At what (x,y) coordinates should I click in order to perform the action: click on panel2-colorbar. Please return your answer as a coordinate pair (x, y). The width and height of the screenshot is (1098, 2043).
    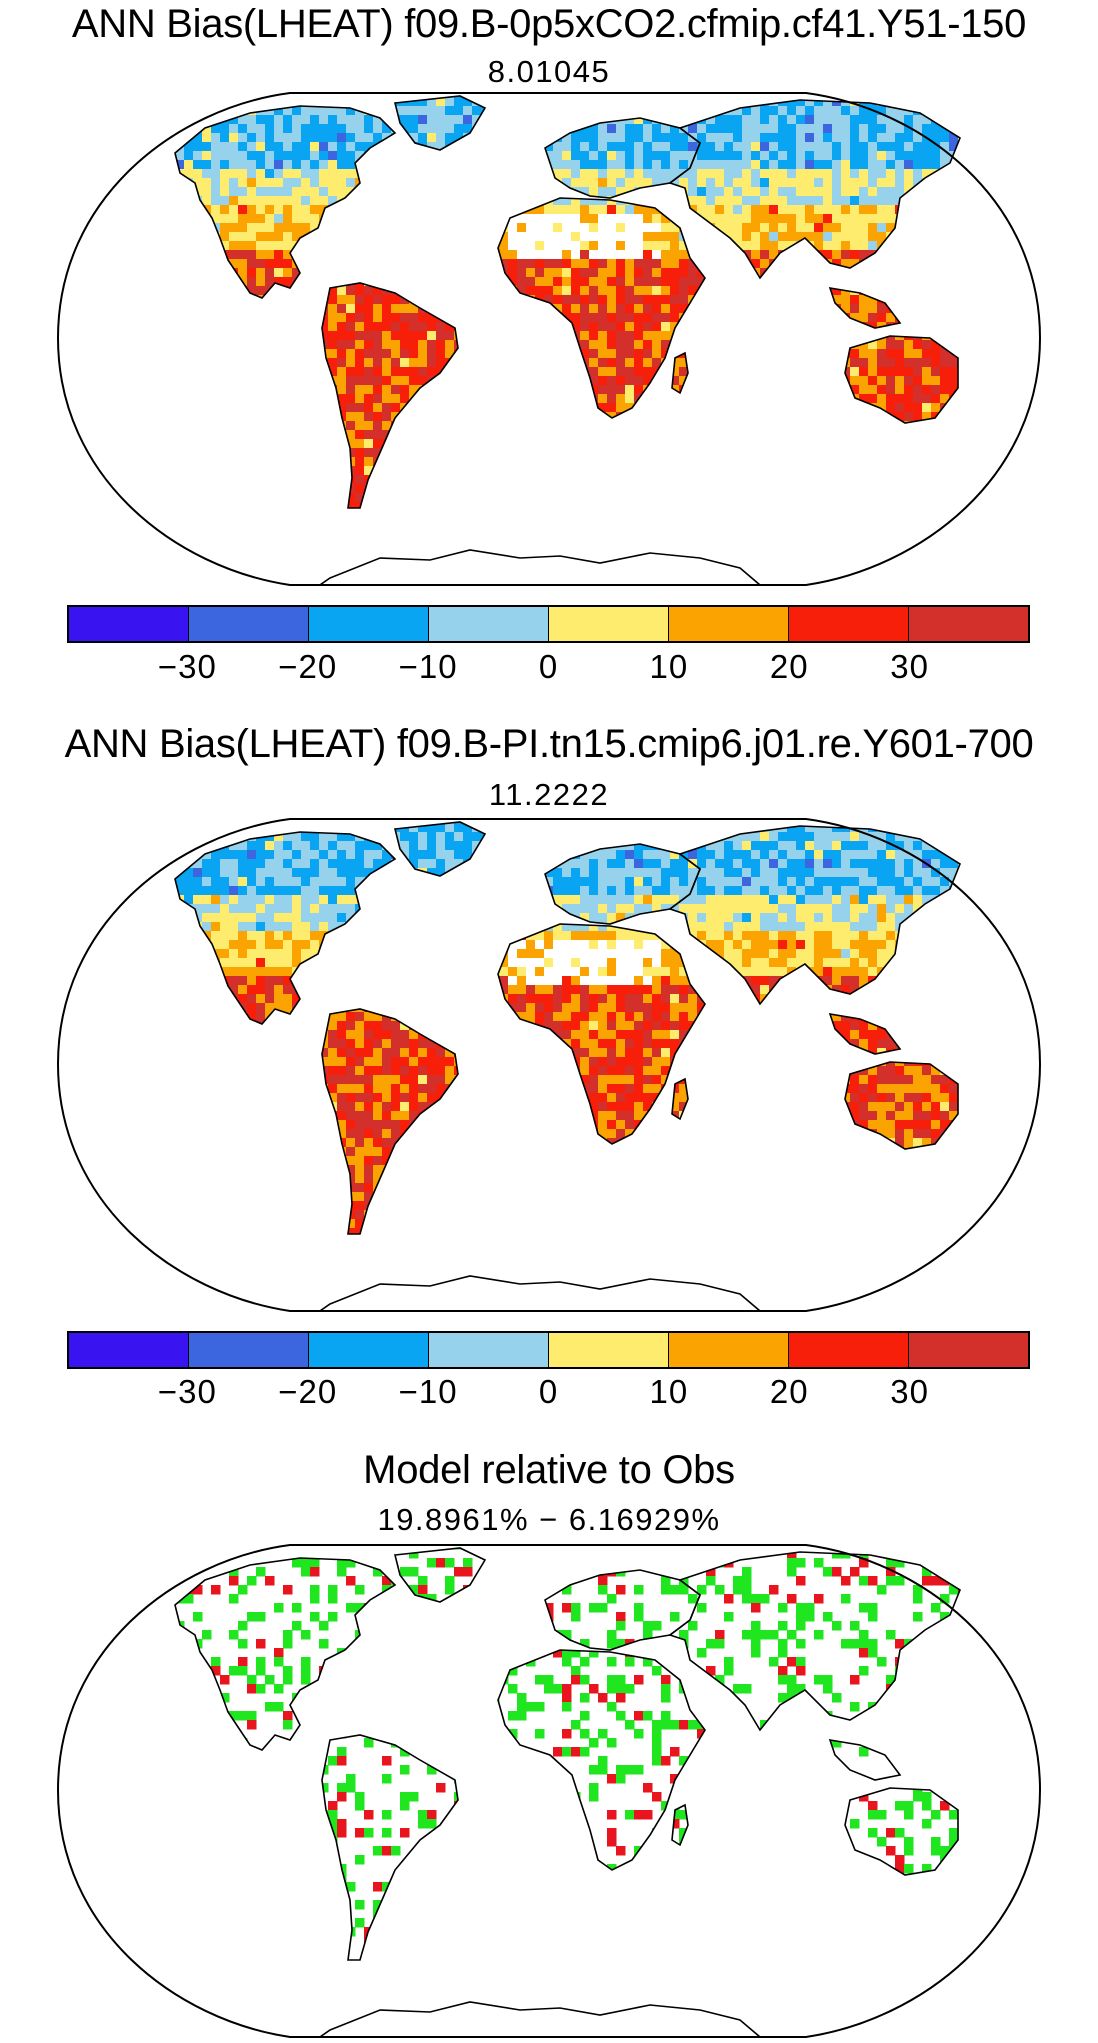
    Looking at the image, I should click on (548, 1350).